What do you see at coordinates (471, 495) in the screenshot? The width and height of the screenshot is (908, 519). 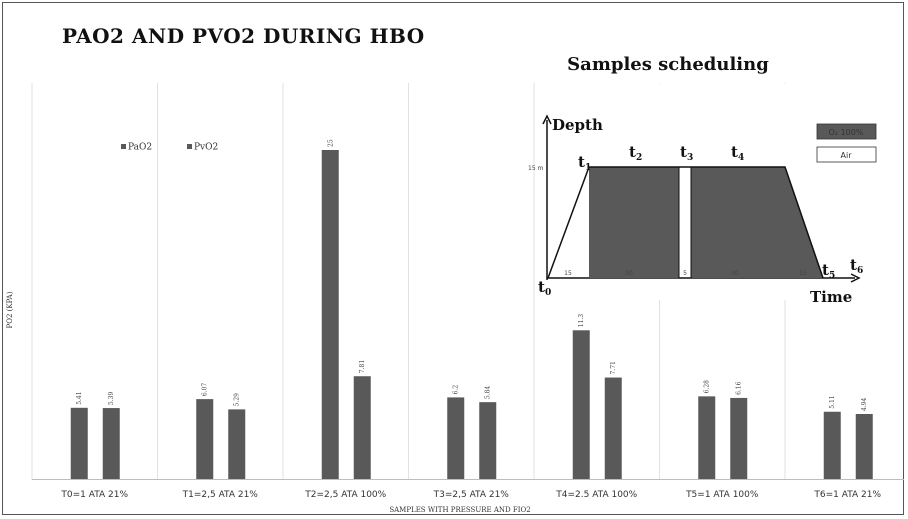 I see `x-tick-label: T3=2,5 ATA 21%` at bounding box center [471, 495].